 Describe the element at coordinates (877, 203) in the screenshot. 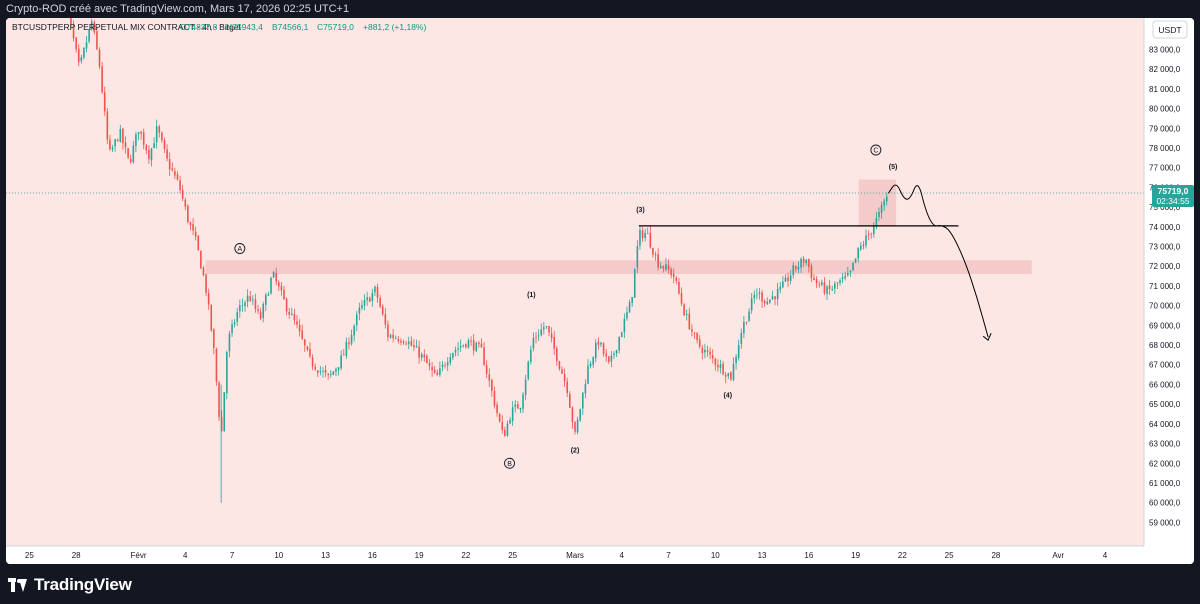

I see `top-zone` at that location.